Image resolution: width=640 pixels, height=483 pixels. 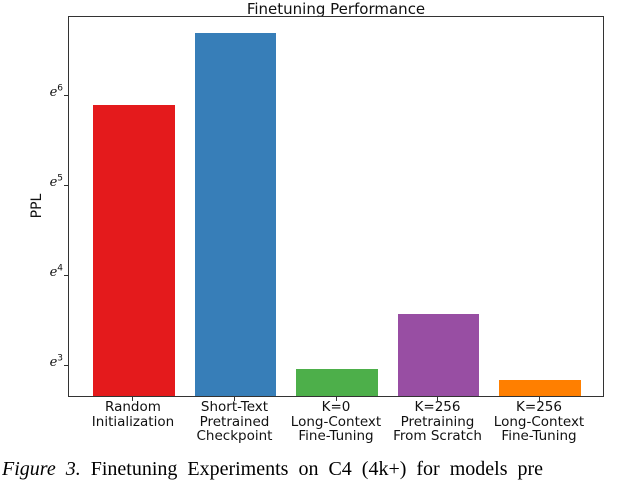 What do you see at coordinates (56, 362) in the screenshot?
I see `y-tick-label: e3` at bounding box center [56, 362].